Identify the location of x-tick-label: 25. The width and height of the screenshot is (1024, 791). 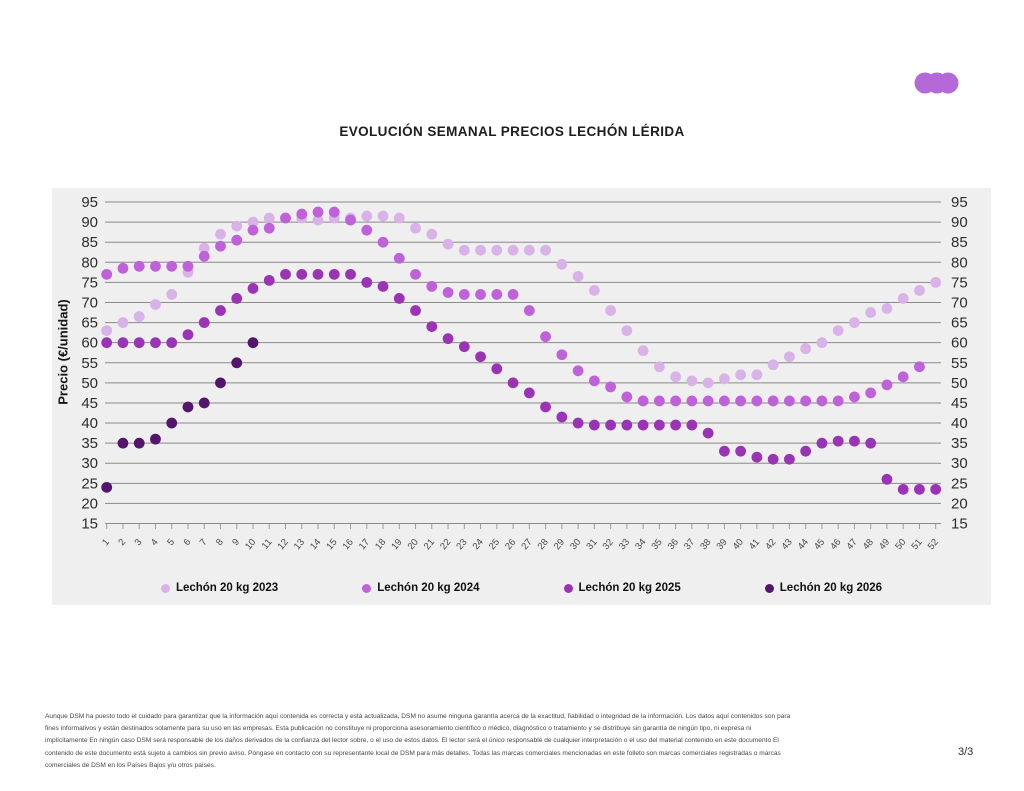
(494, 544).